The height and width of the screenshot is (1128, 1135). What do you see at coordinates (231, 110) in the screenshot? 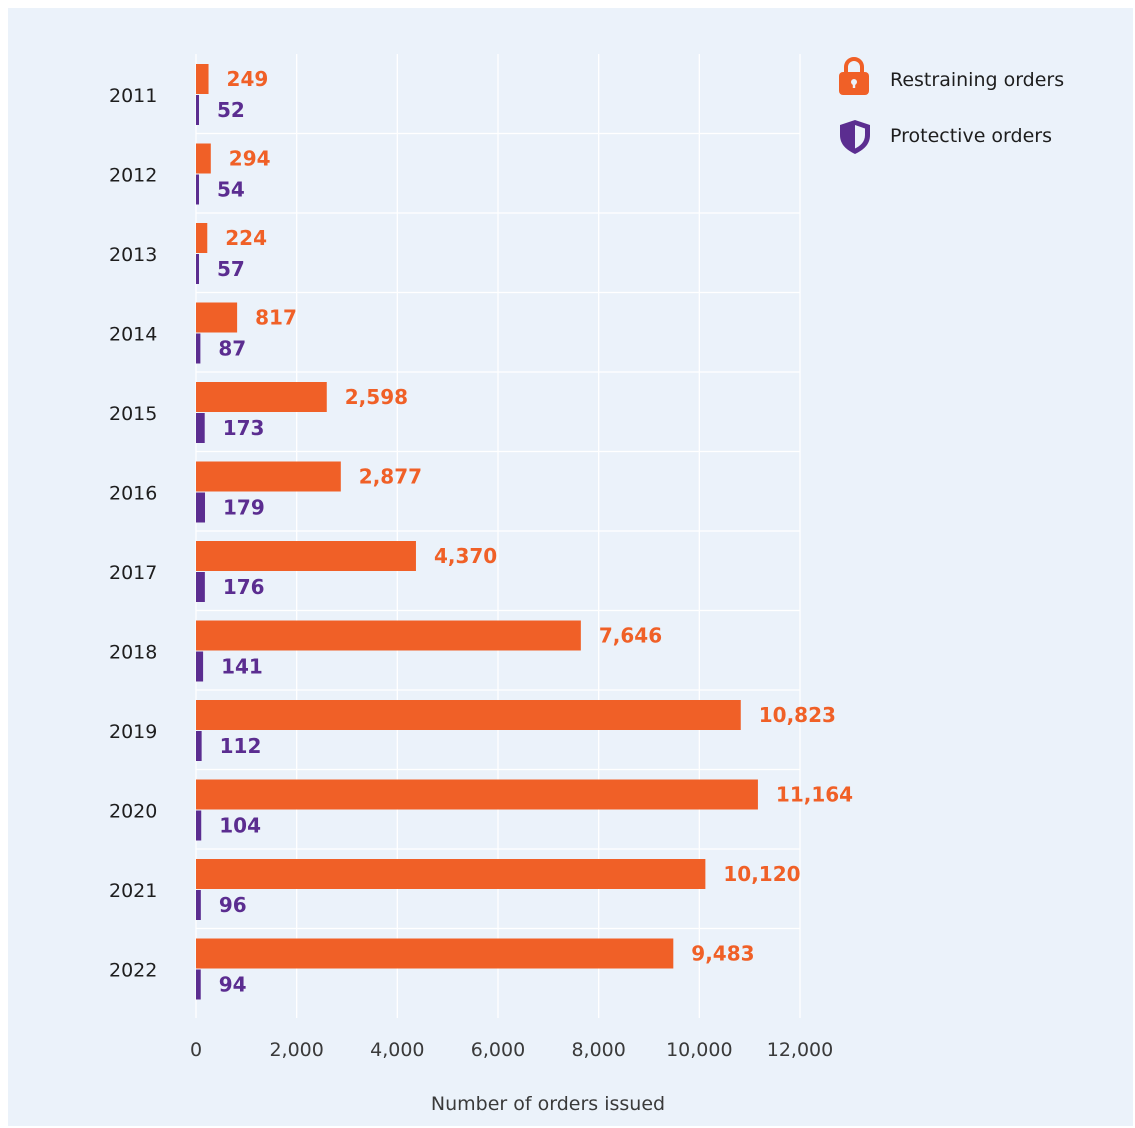
I see `protective-value-label: 52` at bounding box center [231, 110].